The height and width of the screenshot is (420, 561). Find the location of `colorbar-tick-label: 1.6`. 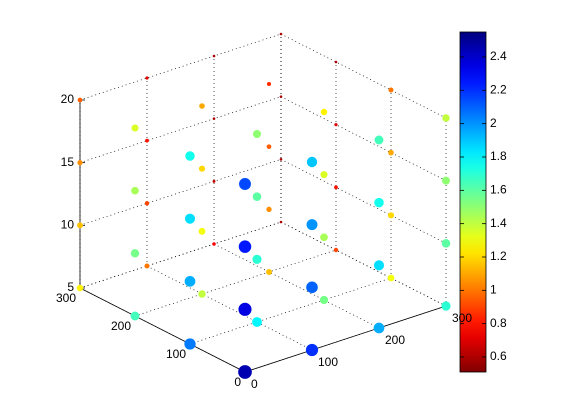

colorbar-tick-label: 1.6 is located at coordinates (498, 190).